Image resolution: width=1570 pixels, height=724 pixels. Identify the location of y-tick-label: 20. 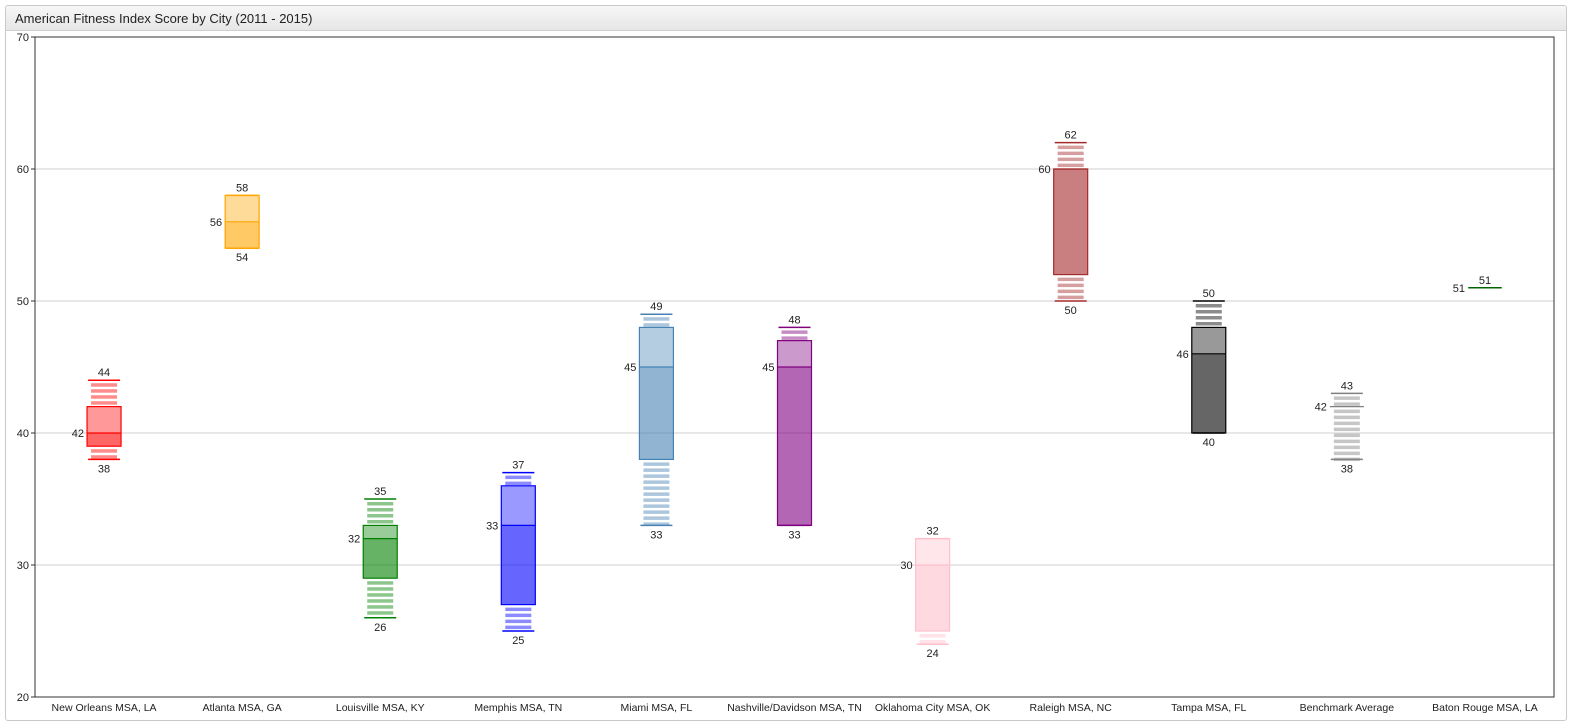
(23, 698).